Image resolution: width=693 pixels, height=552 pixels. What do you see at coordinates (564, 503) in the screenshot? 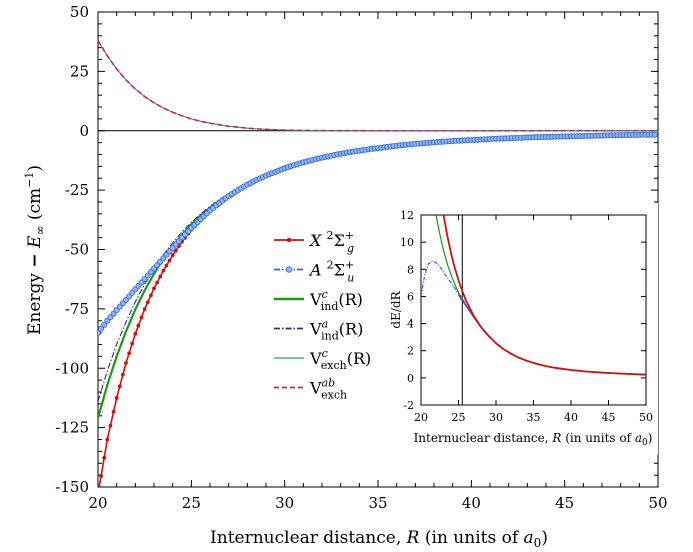
I see `x-tick-label: 45` at bounding box center [564, 503].